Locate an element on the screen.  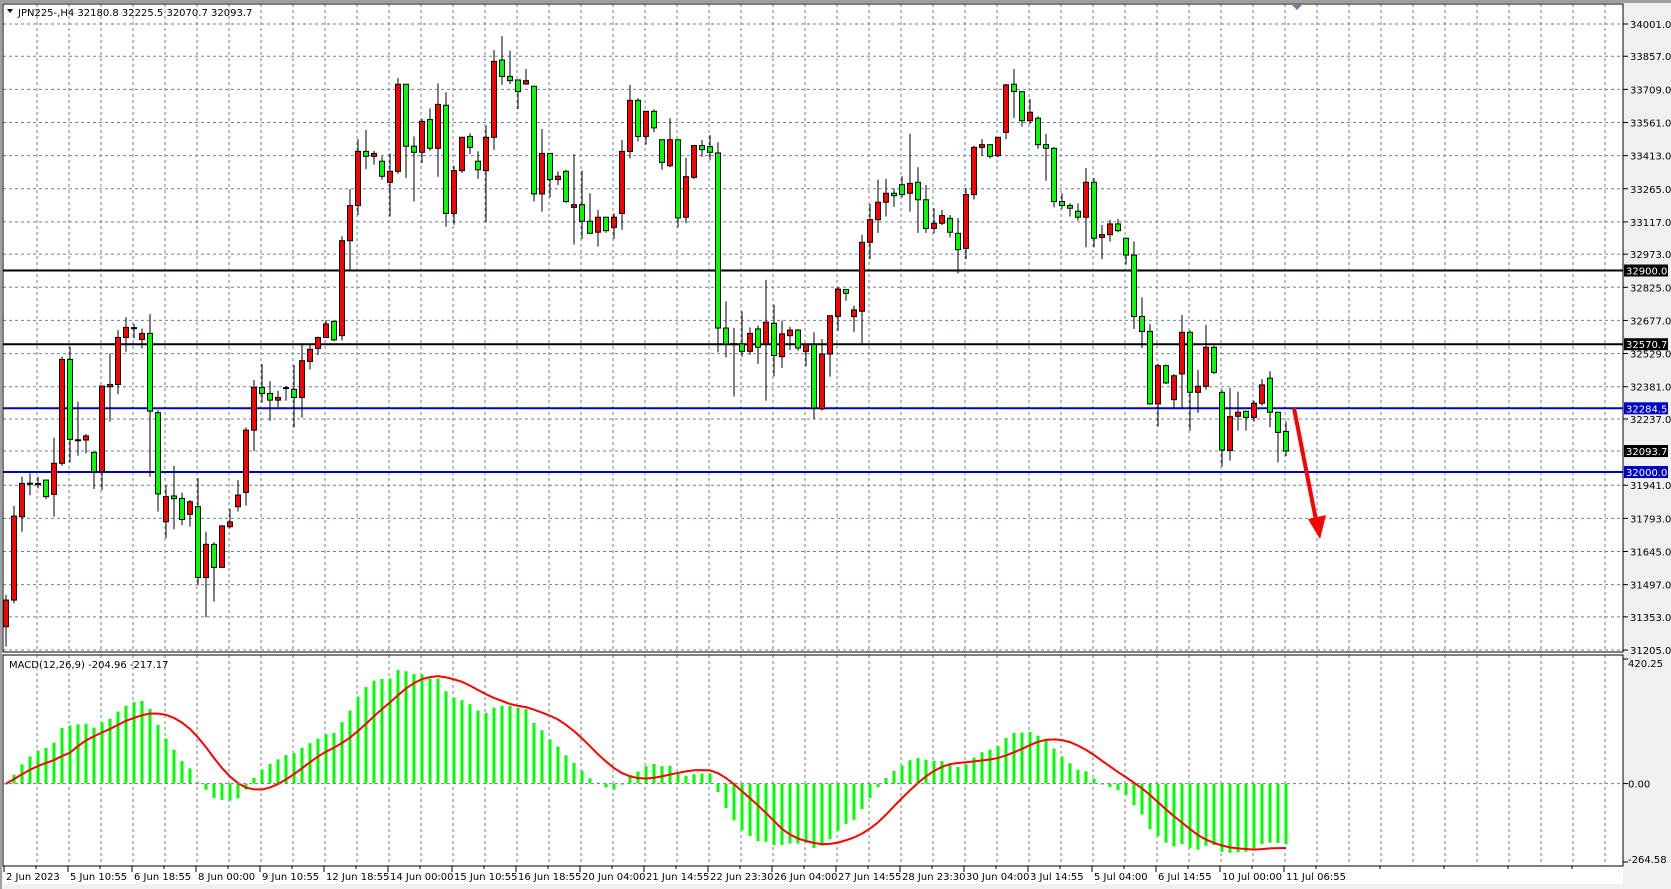
time-tick-label: 5 Jun 10:55 is located at coordinates (98, 877).